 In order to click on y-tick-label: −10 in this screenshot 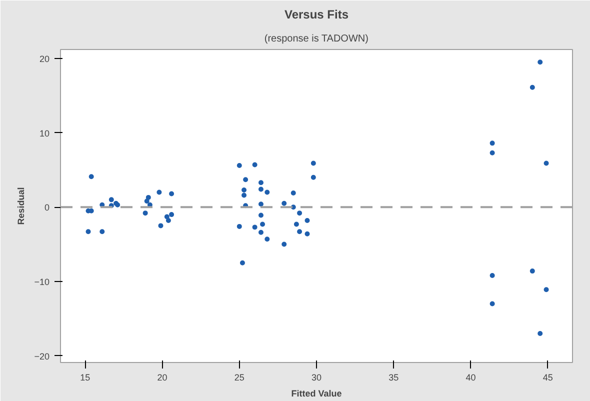, I will do `click(42, 281)`.